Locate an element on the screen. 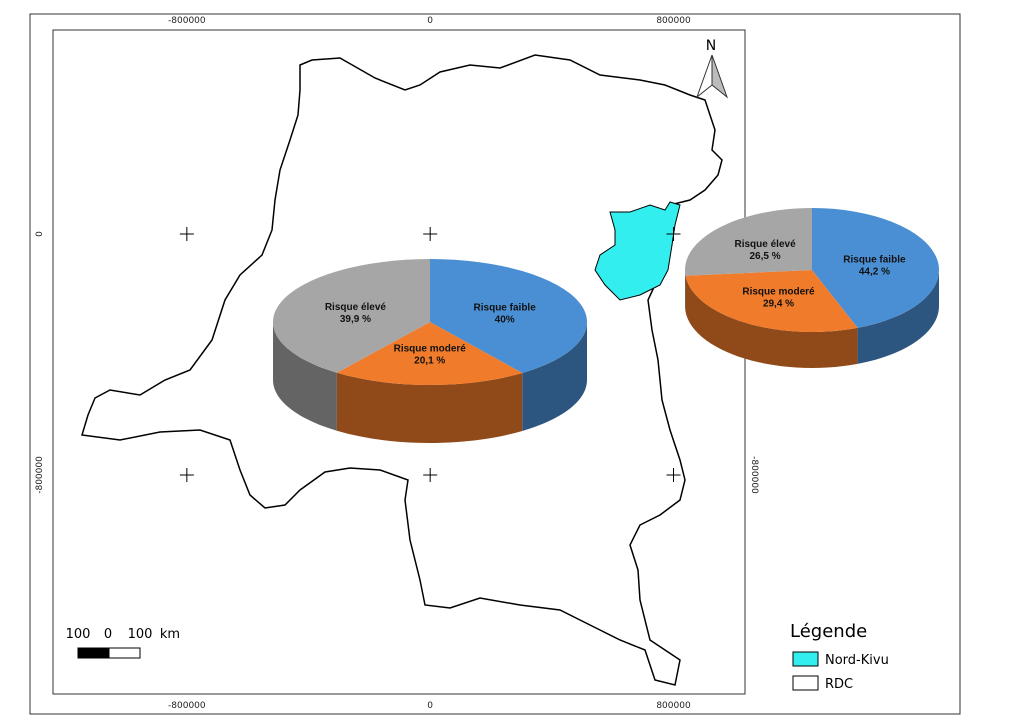  north-arrow: N is located at coordinates (712, 68).